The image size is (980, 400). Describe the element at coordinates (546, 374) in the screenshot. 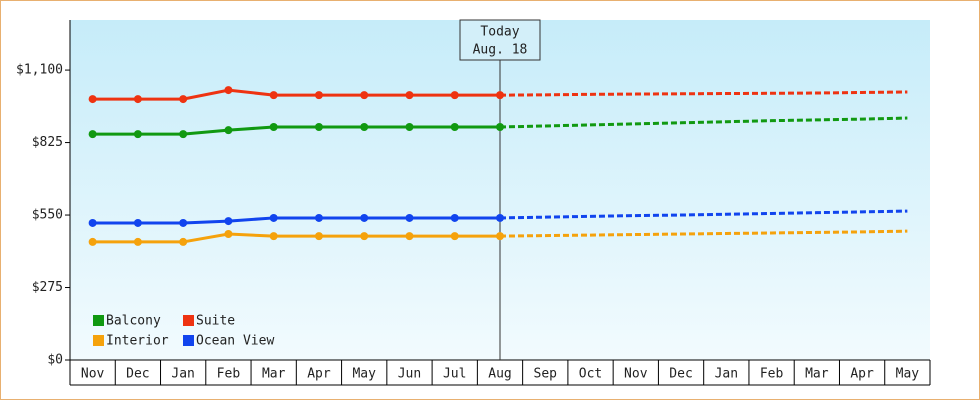

I see `x-tick-label: Sep` at that location.